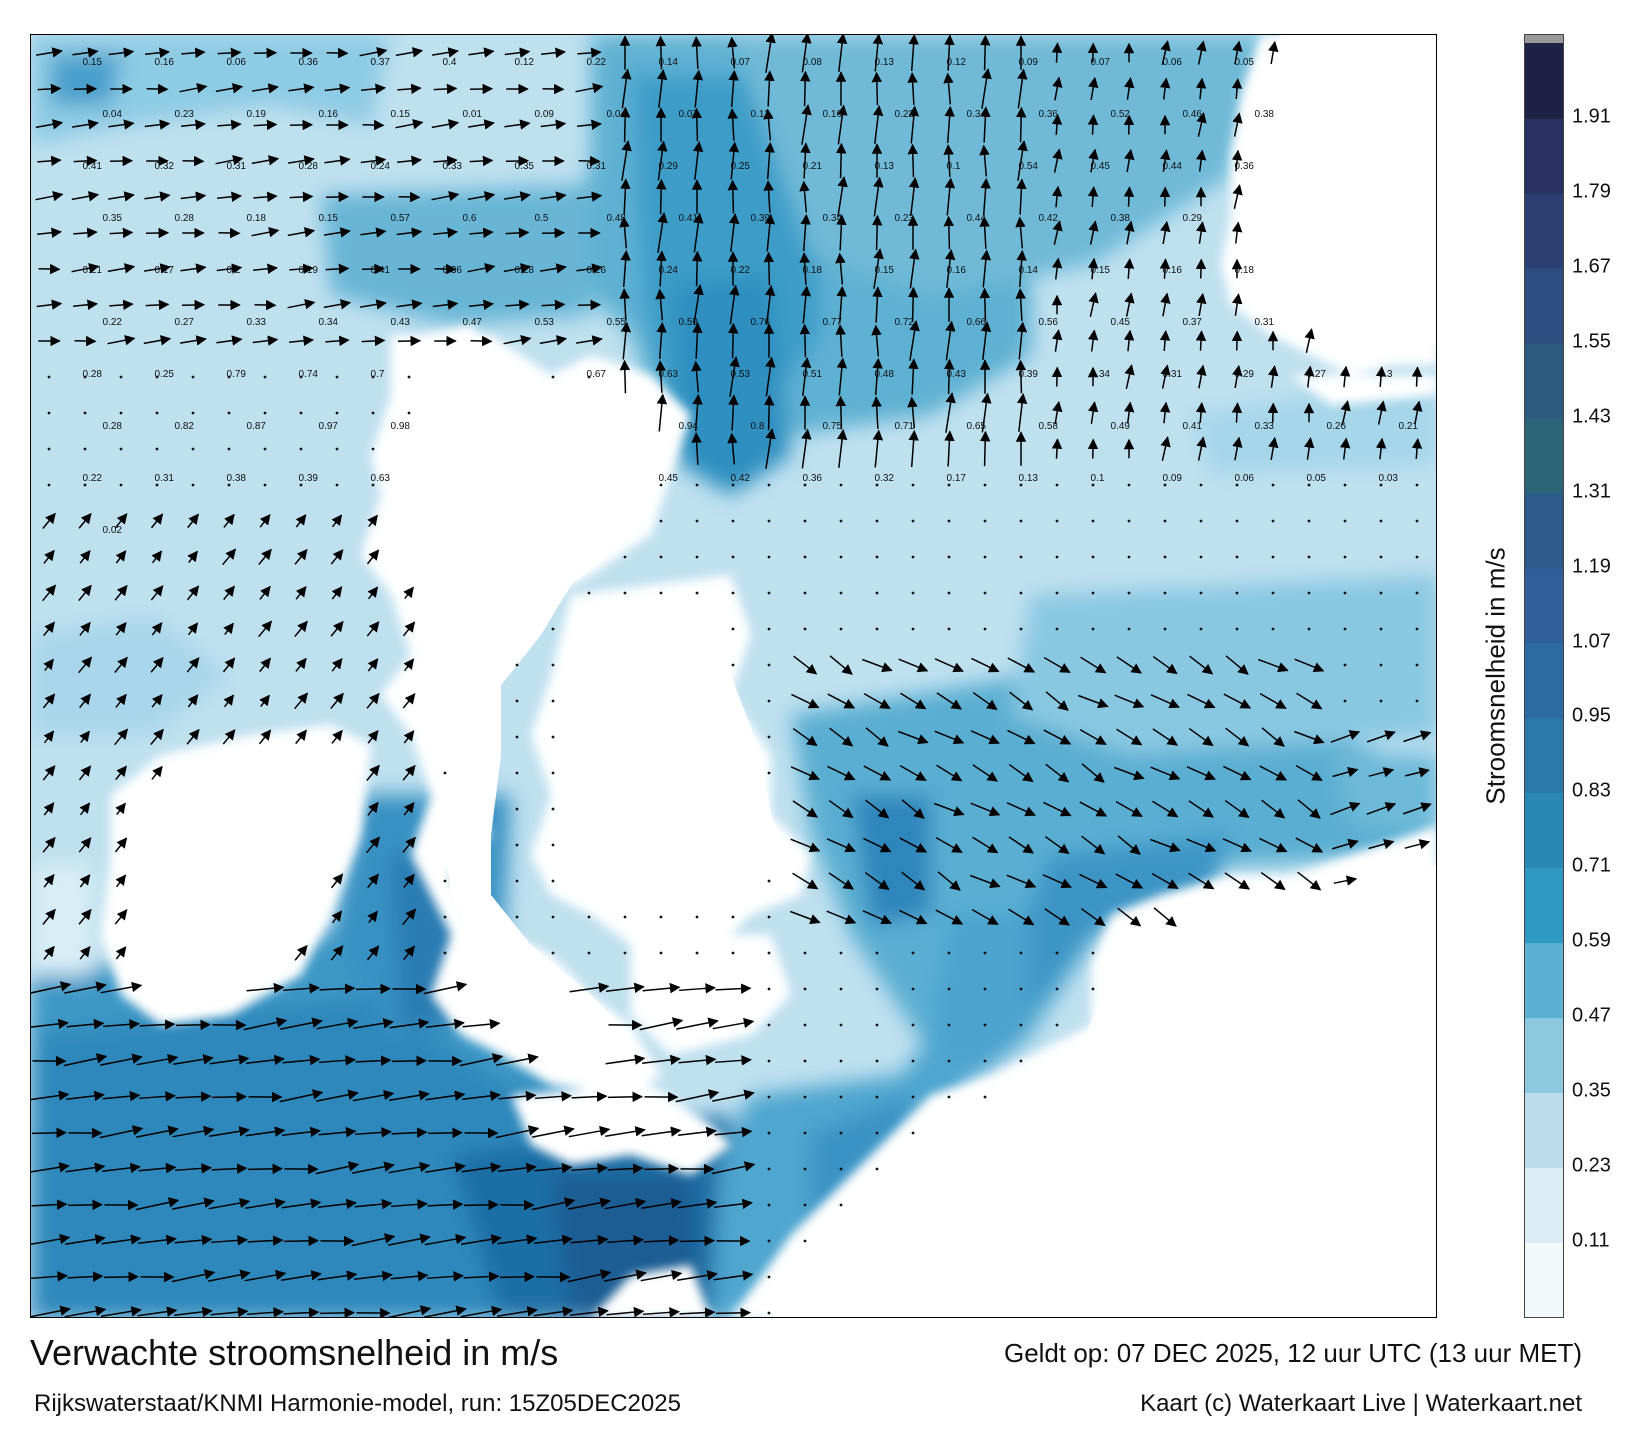 Image resolution: width=1650 pixels, height=1450 pixels. Describe the element at coordinates (185, 322) in the screenshot. I see `speed-label: 0.27` at that location.